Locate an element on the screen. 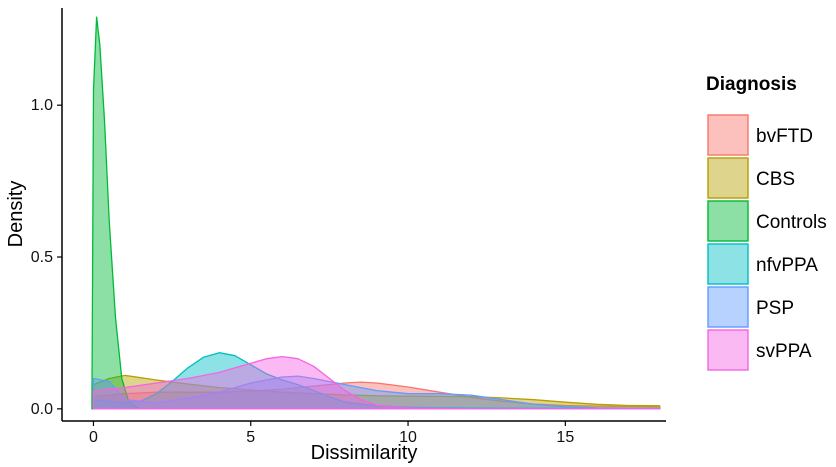 The width and height of the screenshot is (836, 467). legend-label-psp: PSP is located at coordinates (775, 308).